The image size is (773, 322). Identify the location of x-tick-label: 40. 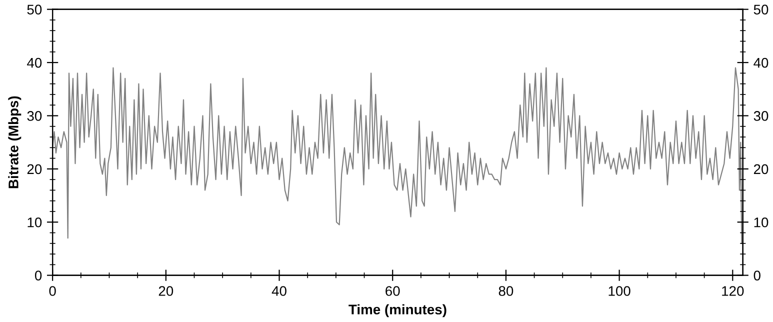
(279, 291).